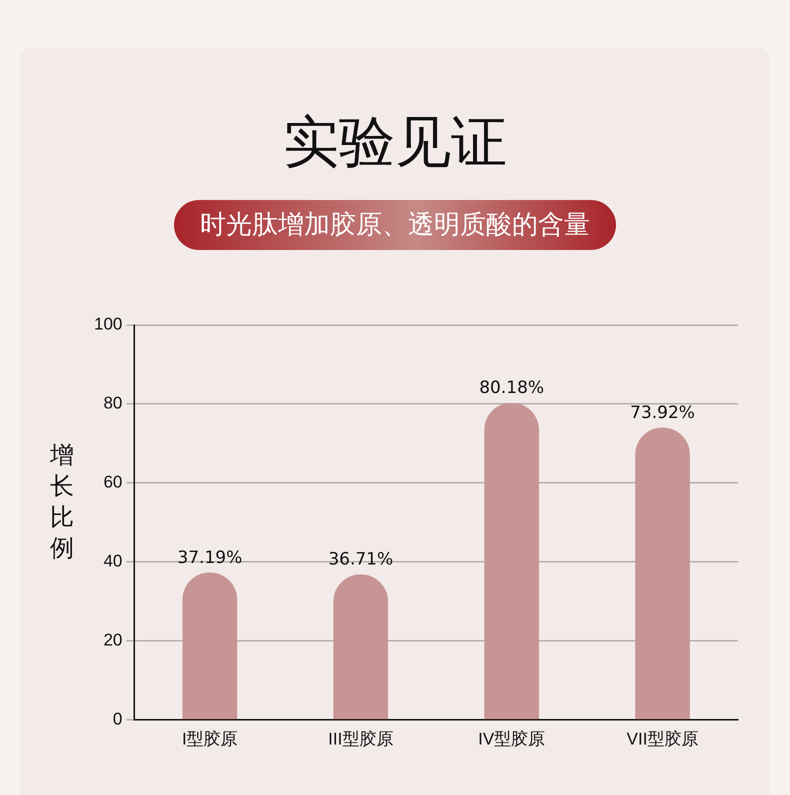 The height and width of the screenshot is (795, 790). What do you see at coordinates (662, 412) in the screenshot?
I see `data-label: 73.92%` at bounding box center [662, 412].